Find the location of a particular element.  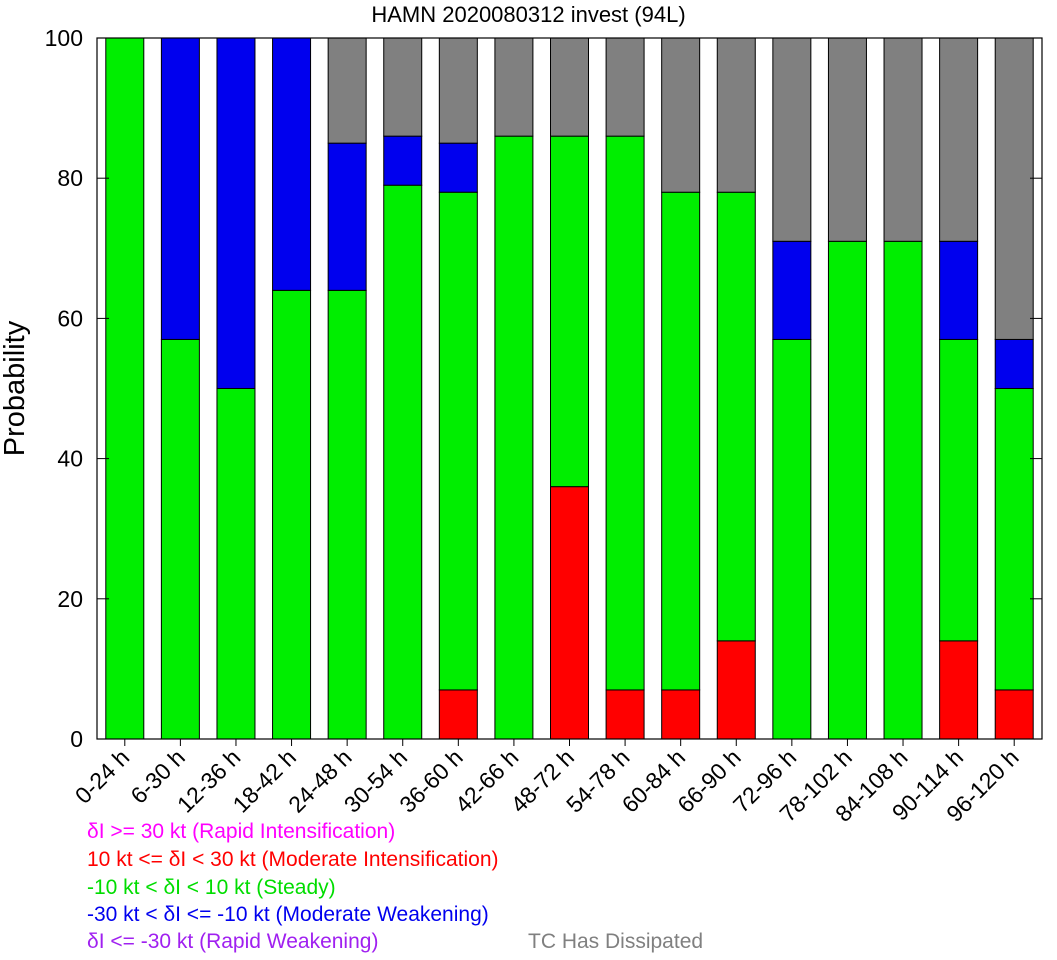

x-tick-label-0: 0-24 h is located at coordinates (102, 776).